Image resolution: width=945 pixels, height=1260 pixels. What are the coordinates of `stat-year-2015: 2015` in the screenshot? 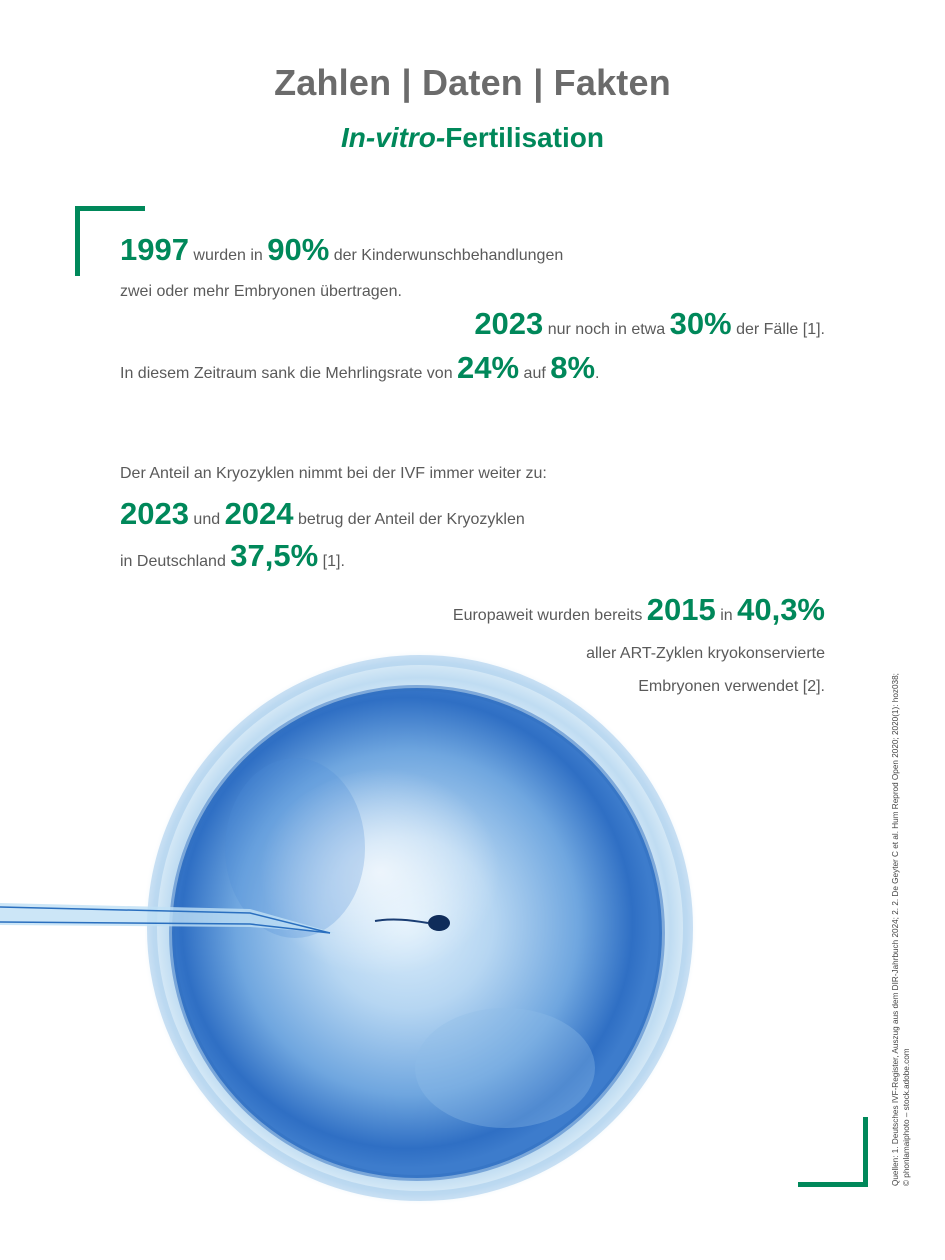 It's located at (681, 609).